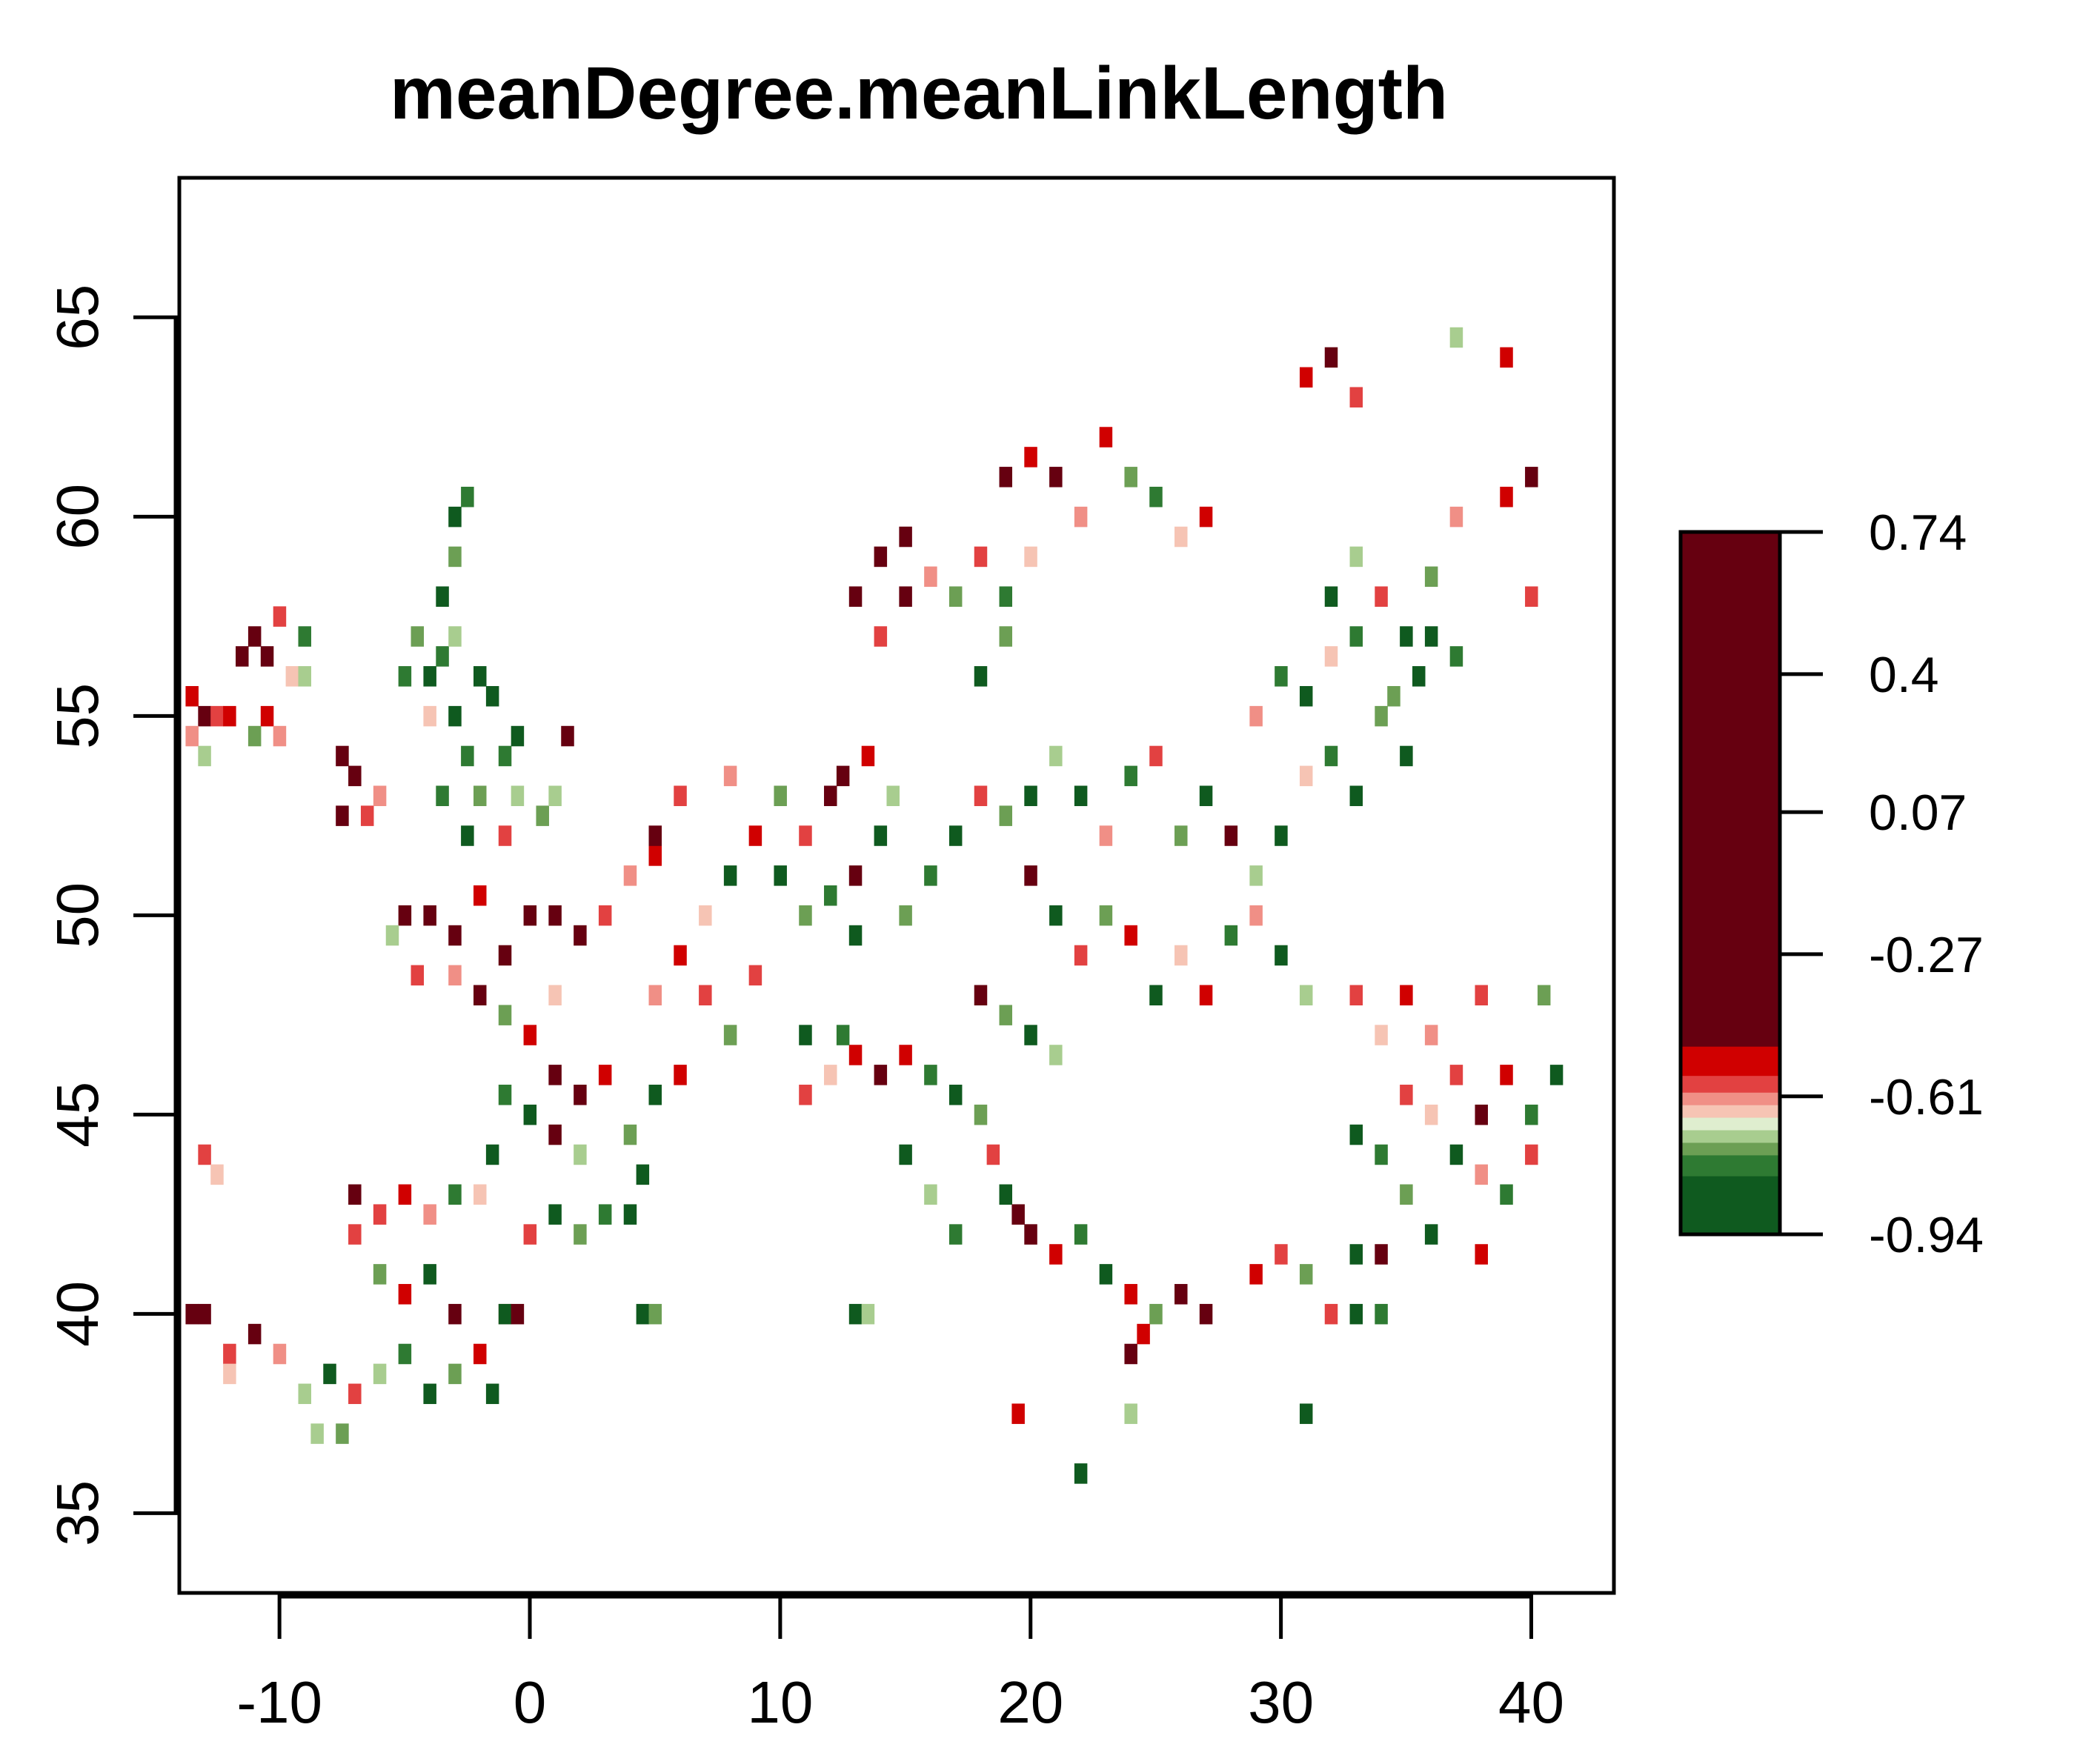 The image size is (2100, 1750). I want to click on x-tick-label: -10, so click(279, 1702).